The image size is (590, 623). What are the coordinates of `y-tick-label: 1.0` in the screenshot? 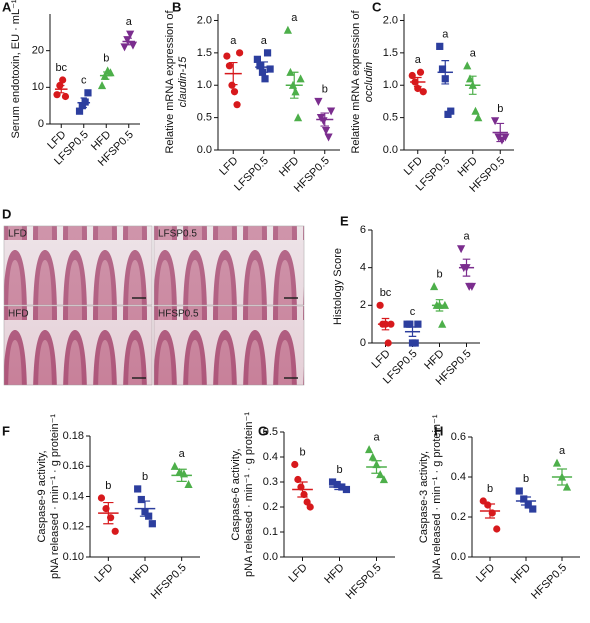 It's located at (390, 85).